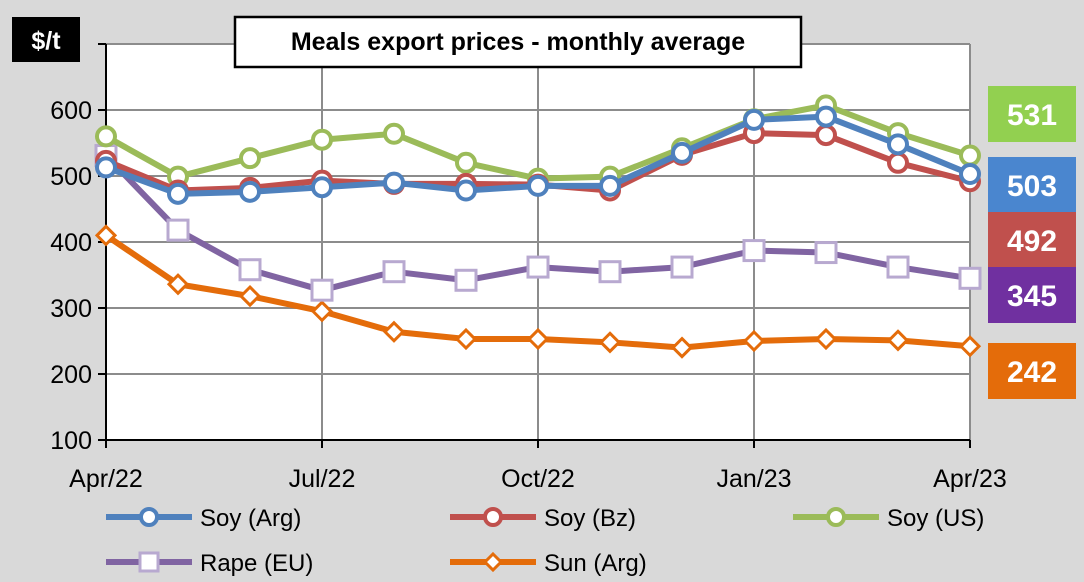  Describe the element at coordinates (543, 518) in the screenshot. I see `legend-item-soy-bz: Soy (Bz)` at that location.